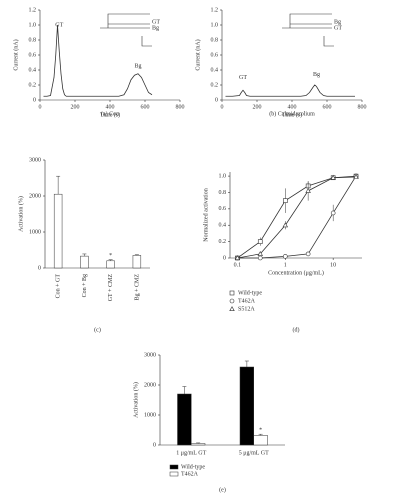  What do you see at coordinates (243, 78) in the screenshot?
I see `annotation: GT` at bounding box center [243, 78].